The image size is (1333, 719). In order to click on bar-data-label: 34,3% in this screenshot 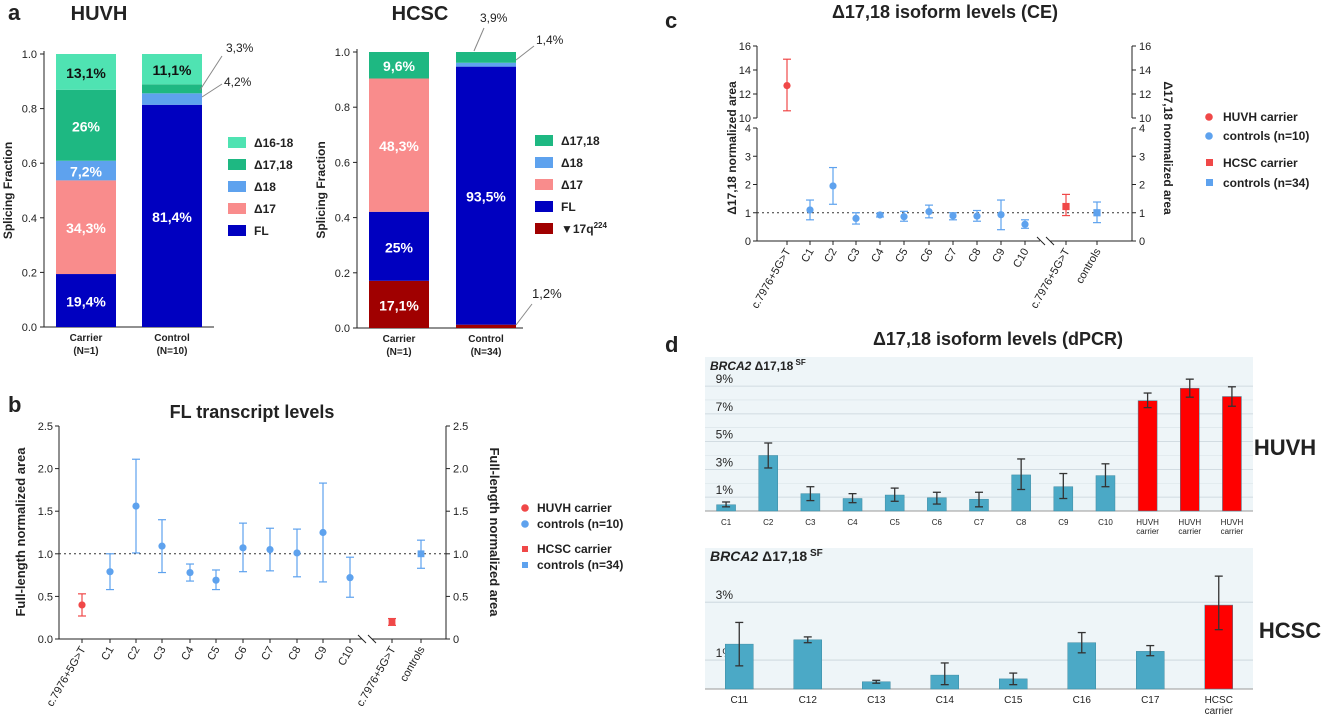, I will do `click(86, 228)`.